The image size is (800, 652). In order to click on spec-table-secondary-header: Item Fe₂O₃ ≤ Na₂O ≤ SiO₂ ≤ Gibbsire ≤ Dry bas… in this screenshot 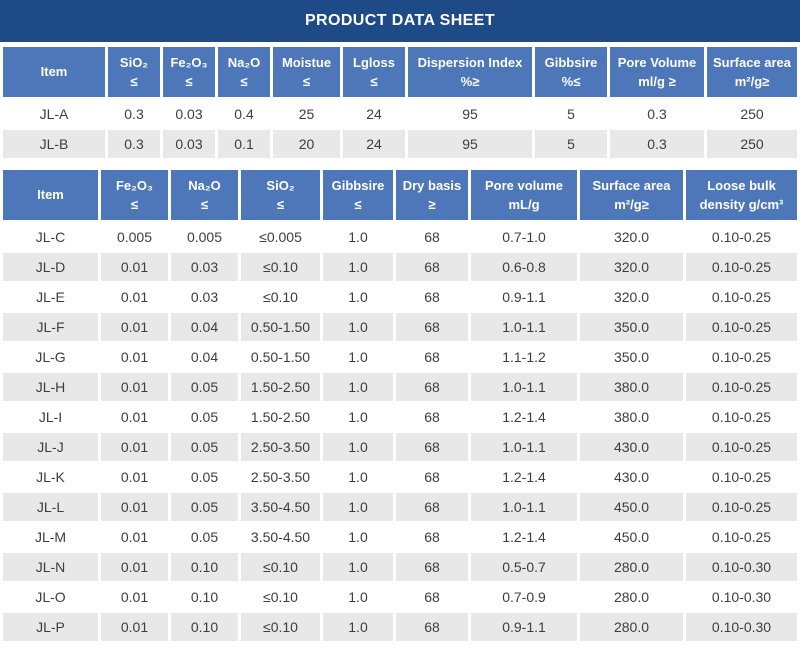, I will do `click(400, 196)`.